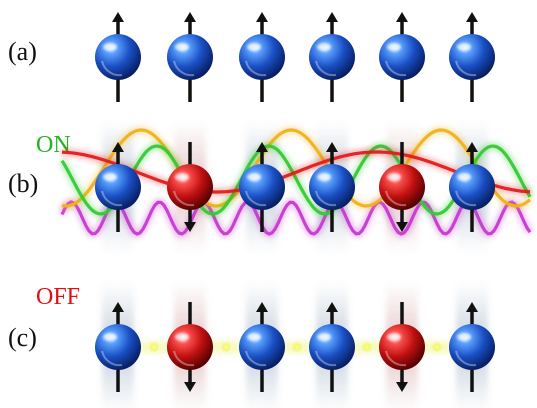  I want to click on panel-b-spin-6-up, so click(472, 187).